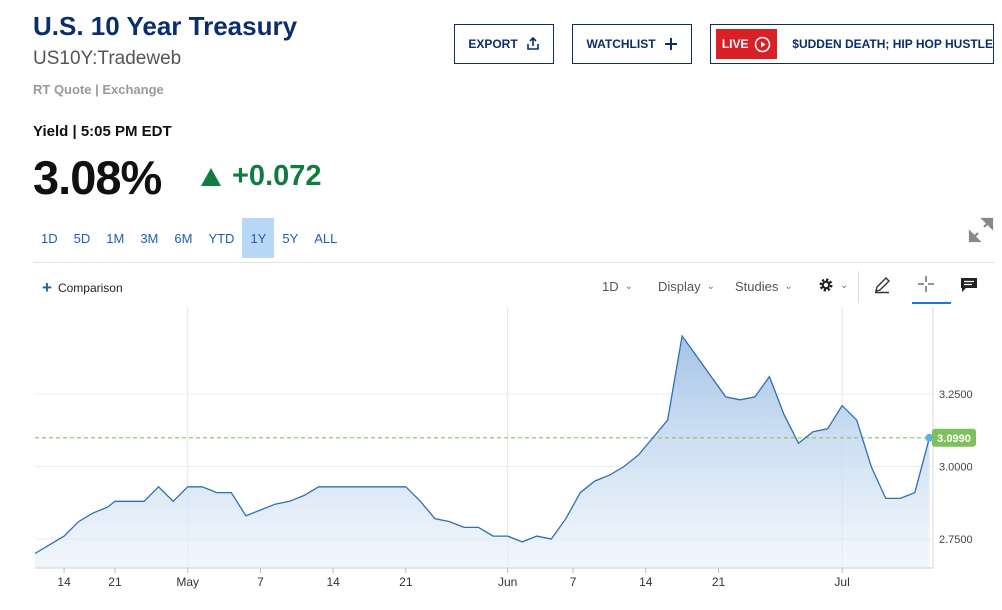 The image size is (1002, 610). Describe the element at coordinates (763, 44) in the screenshot. I see `play-icon` at that location.